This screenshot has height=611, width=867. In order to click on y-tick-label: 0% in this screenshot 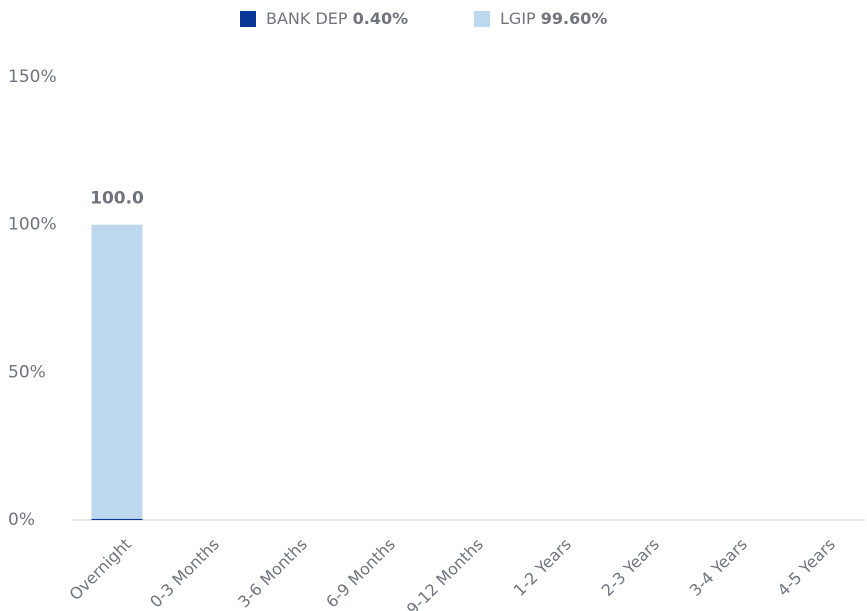, I will do `click(21, 520)`.